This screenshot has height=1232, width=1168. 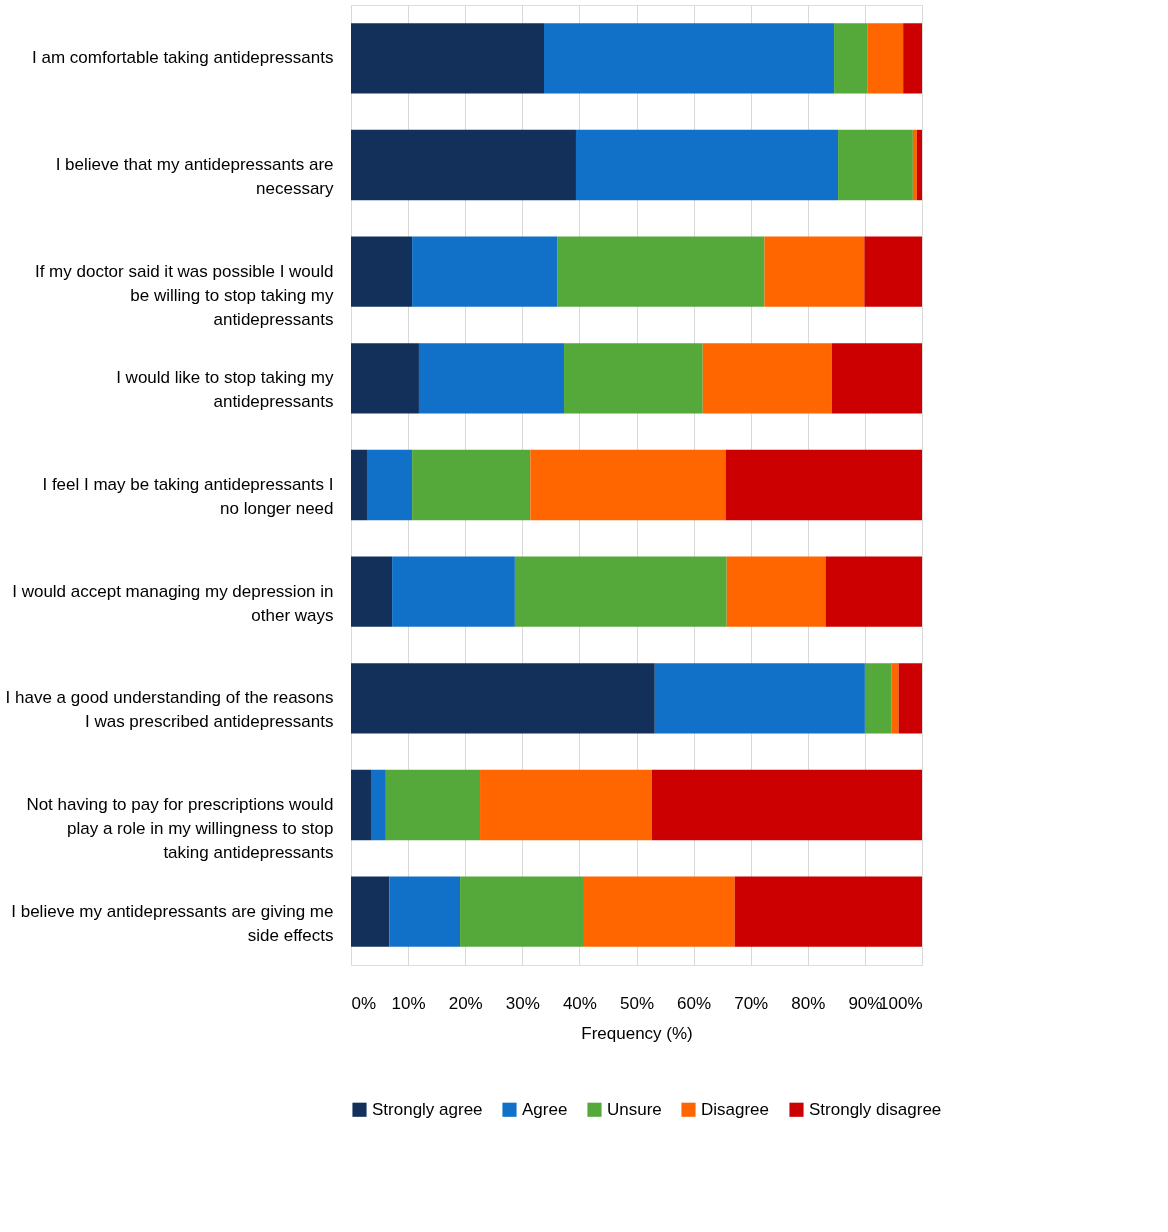 I want to click on y-tick-label: I feel I may be taking antidepressants I no longer need, so click(x=188, y=496).